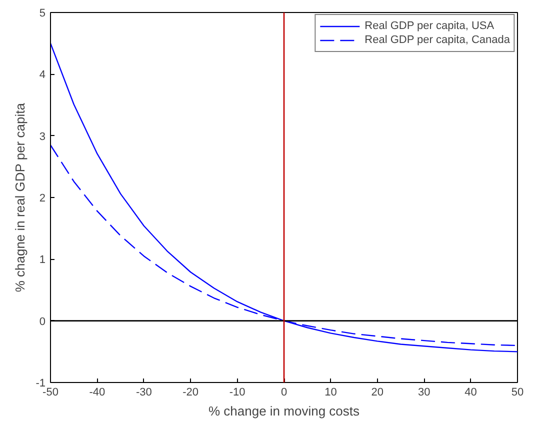 The image size is (535, 427). I want to click on y-tick-label: 1, so click(42, 260).